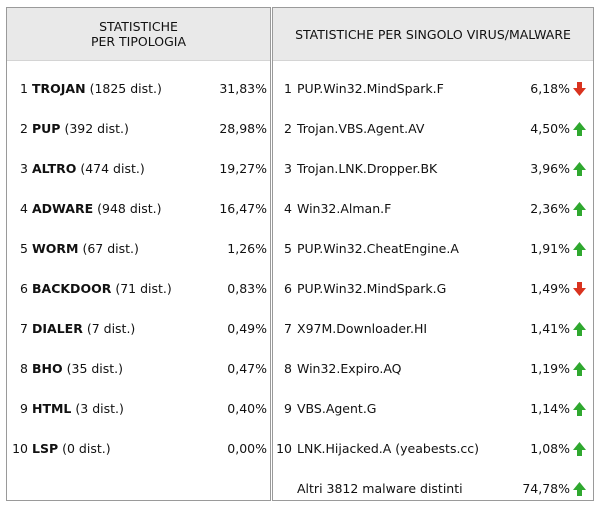  Describe the element at coordinates (52, 408) in the screenshot. I see `type-name: HTML` at that location.